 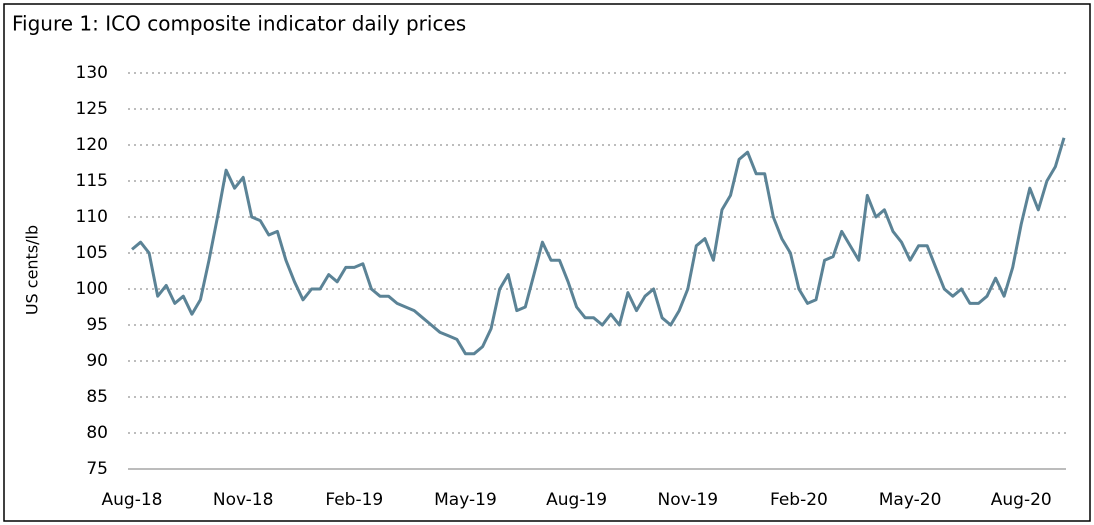 I want to click on x-tick-label: Aug-18, so click(x=132, y=500).